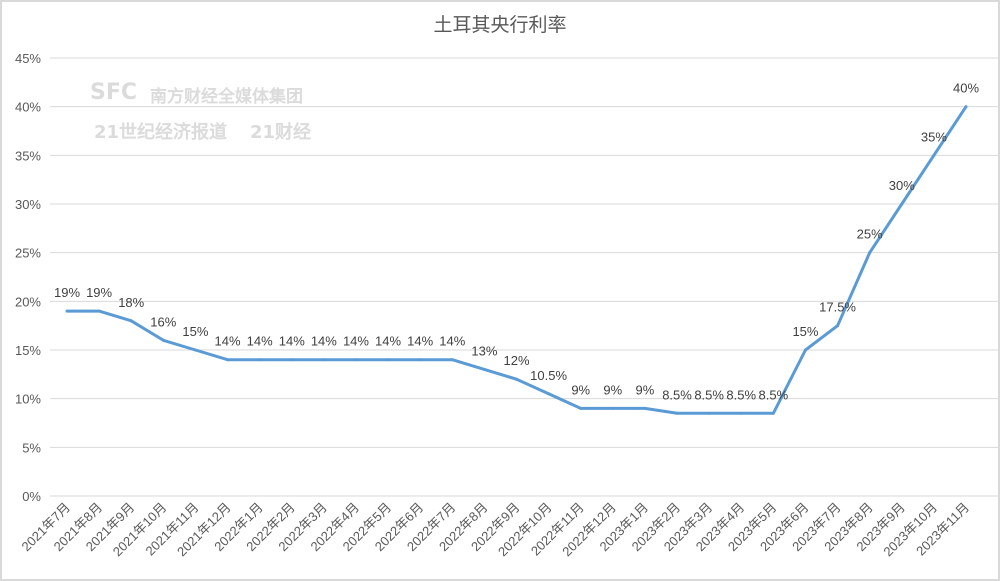 The image size is (1000, 581). I want to click on data-label: 17.5%, so click(837, 307).